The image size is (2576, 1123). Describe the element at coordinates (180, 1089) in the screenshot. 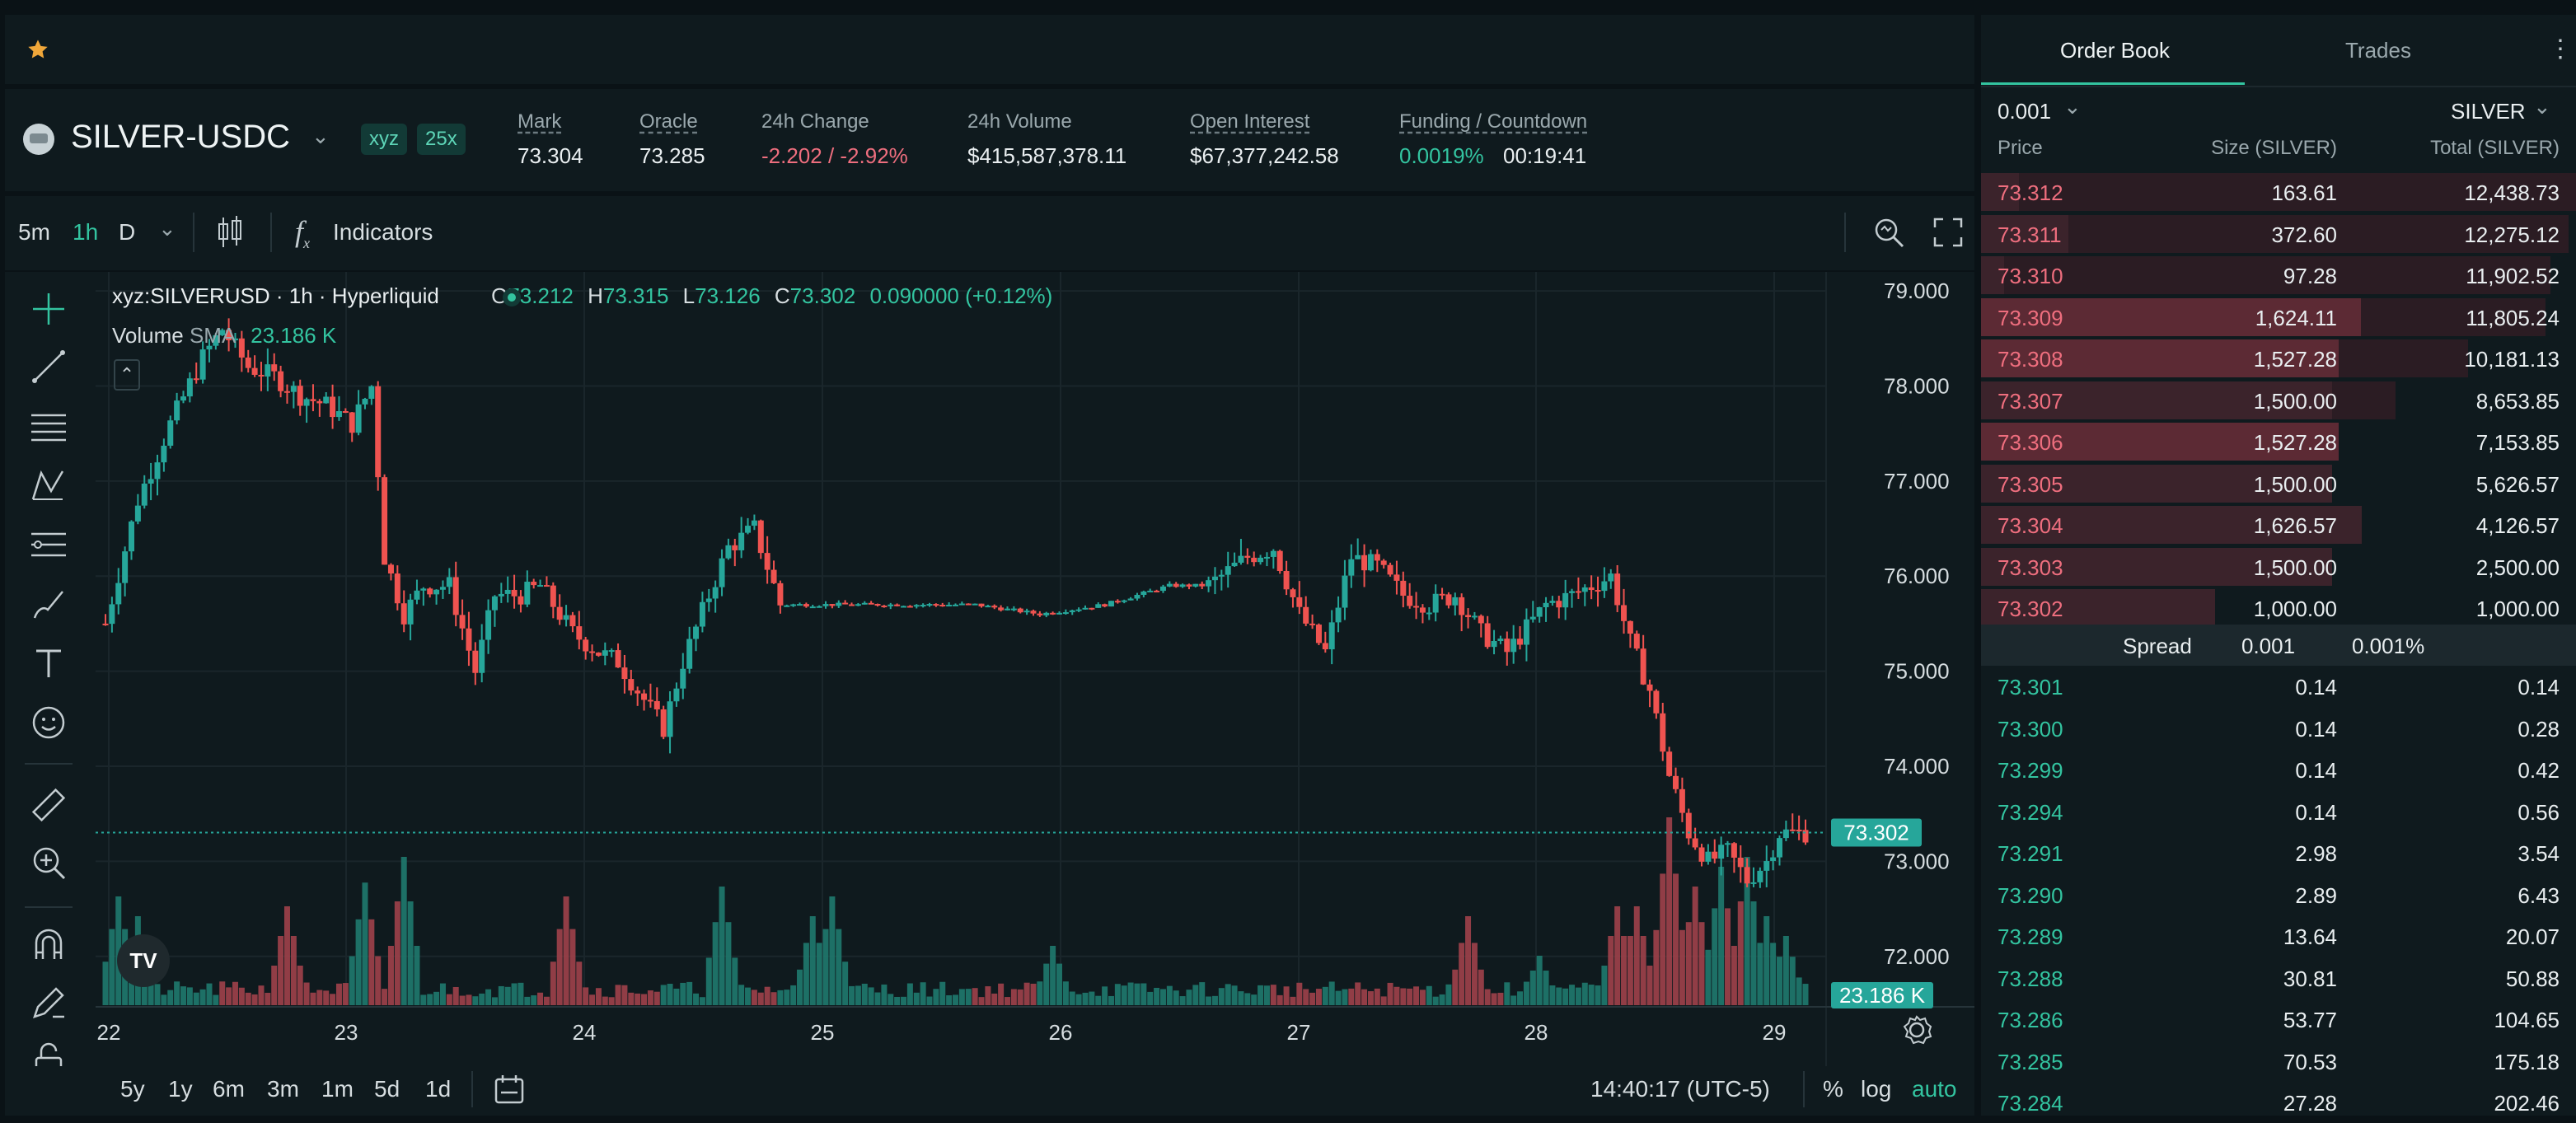

I see `timeframe-1y: 1y` at that location.